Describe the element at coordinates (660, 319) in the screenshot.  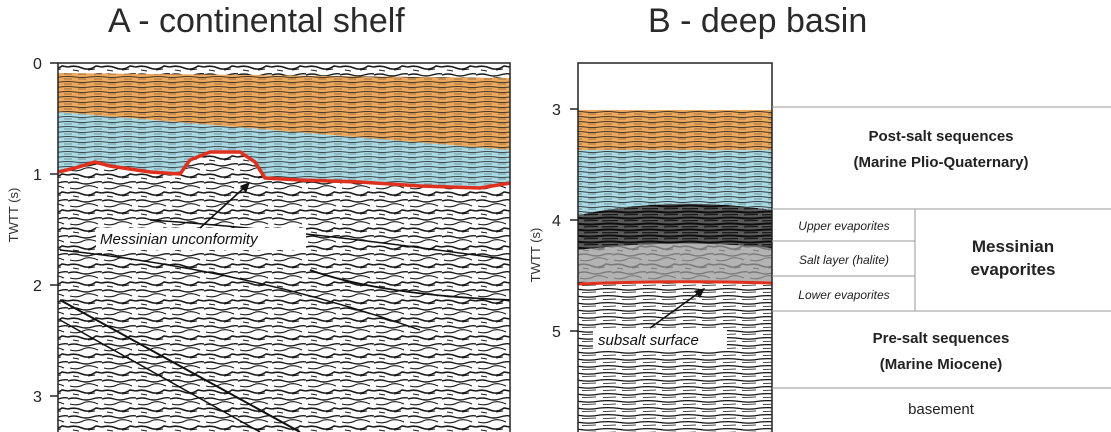
I see `panel-b-annotation: subsalt surface` at that location.